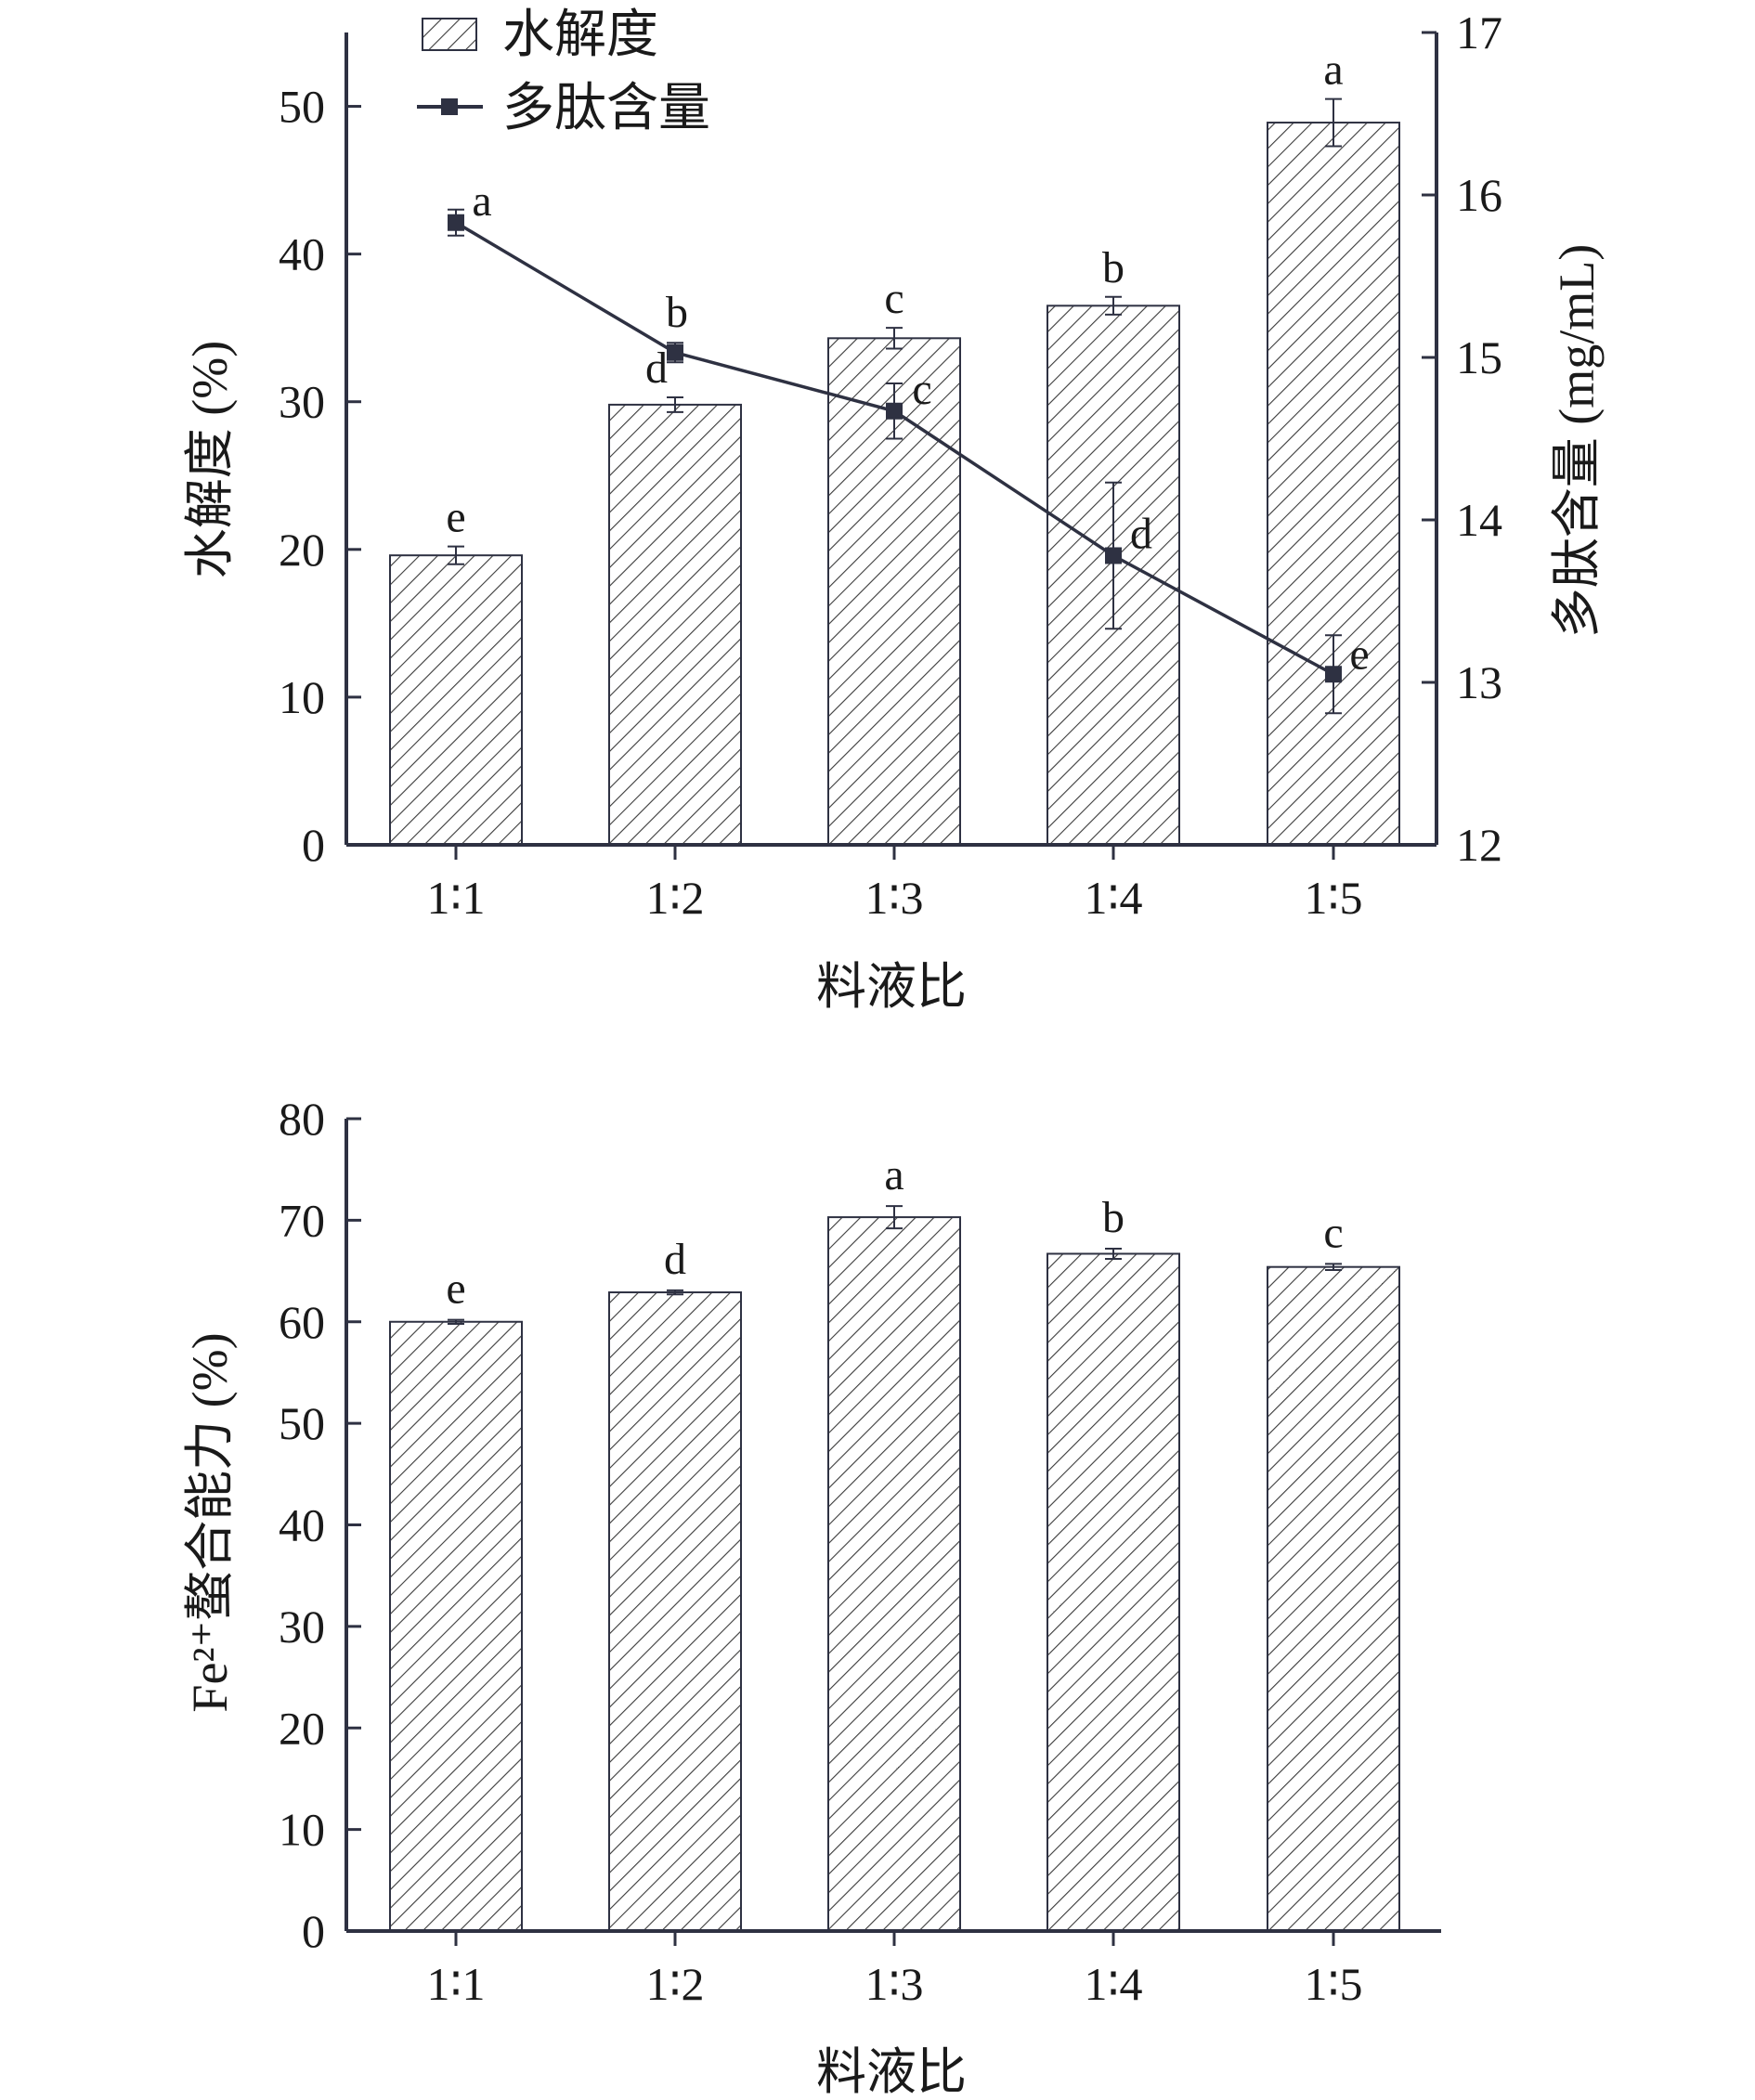  Describe the element at coordinates (893, 1984) in the screenshot. I see `chart2-x-tick-label: 1∶3` at that location.